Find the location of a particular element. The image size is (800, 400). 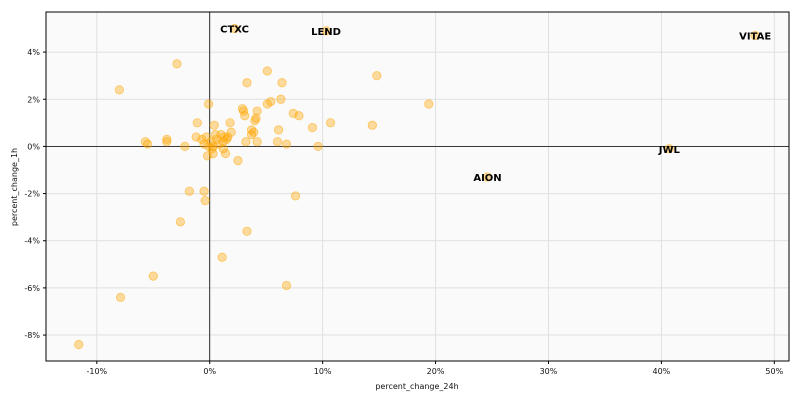

x-tick-label: 30% is located at coordinates (549, 371).